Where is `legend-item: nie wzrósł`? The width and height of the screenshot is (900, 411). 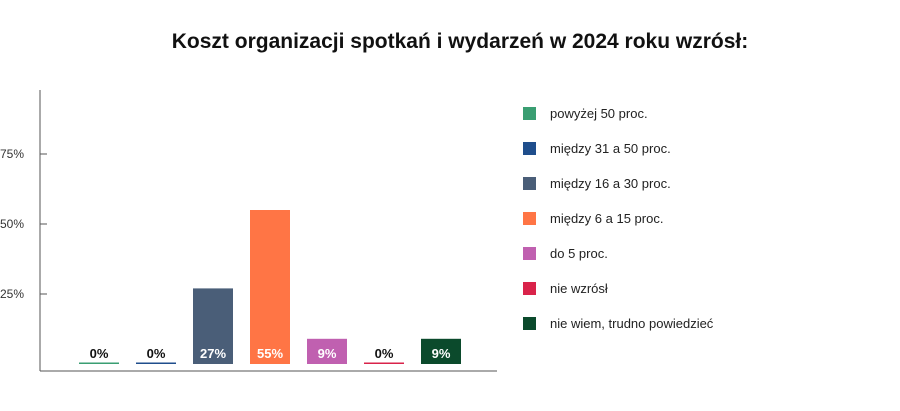 legend-item: nie wzrósł is located at coordinates (703, 288).